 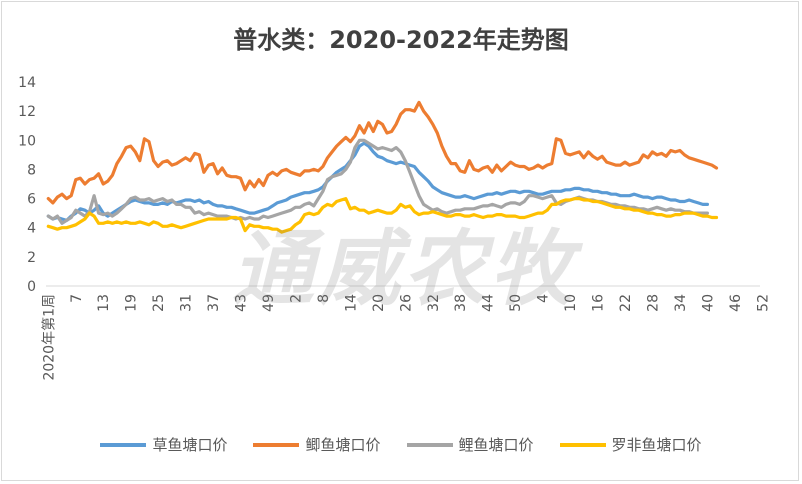 What do you see at coordinates (48, 337) in the screenshot?
I see `x-tick-label: 2020年第1周` at bounding box center [48, 337].